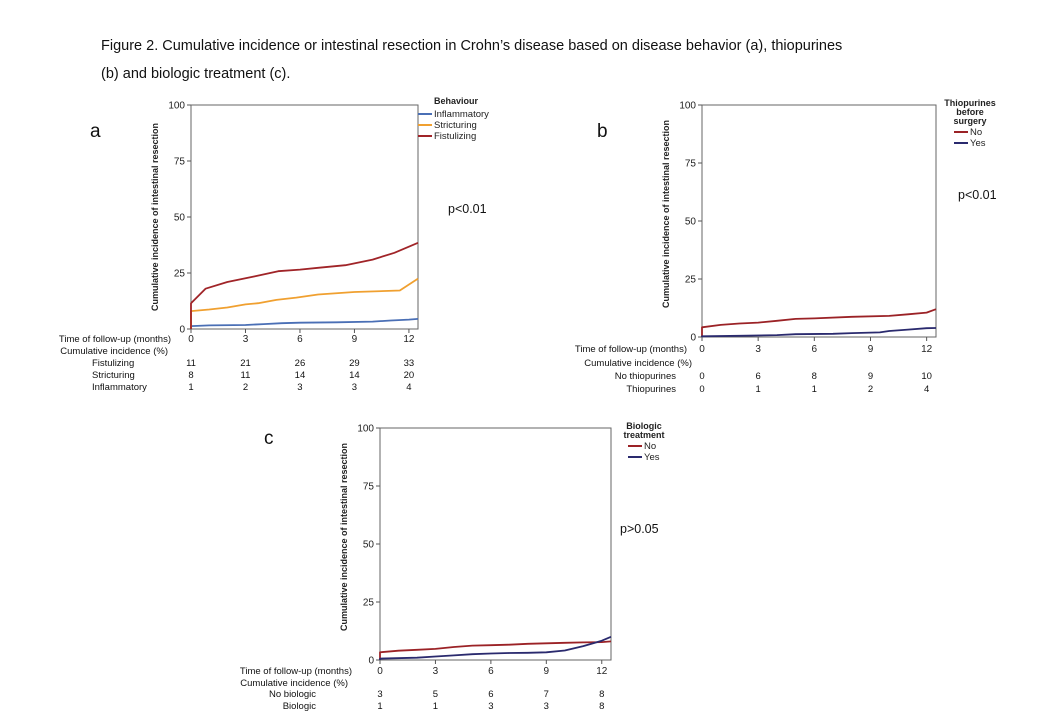 The width and height of the screenshot is (1040, 720). What do you see at coordinates (461, 114) in the screenshot?
I see `panel-a-legend-label: Inflammatory` at bounding box center [461, 114].